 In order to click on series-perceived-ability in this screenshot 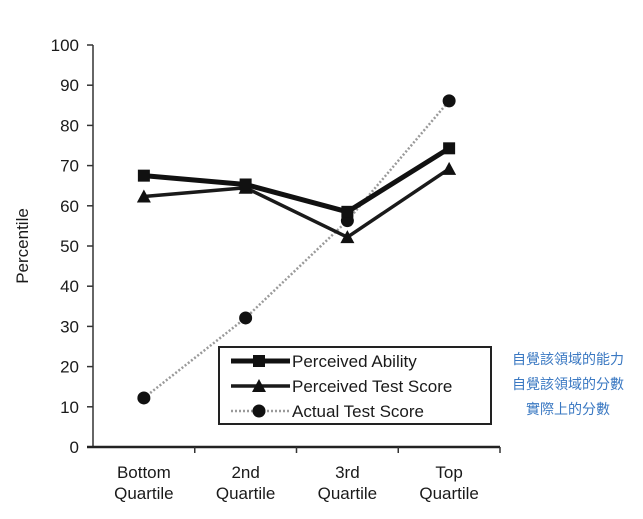, I will do `click(296, 180)`.